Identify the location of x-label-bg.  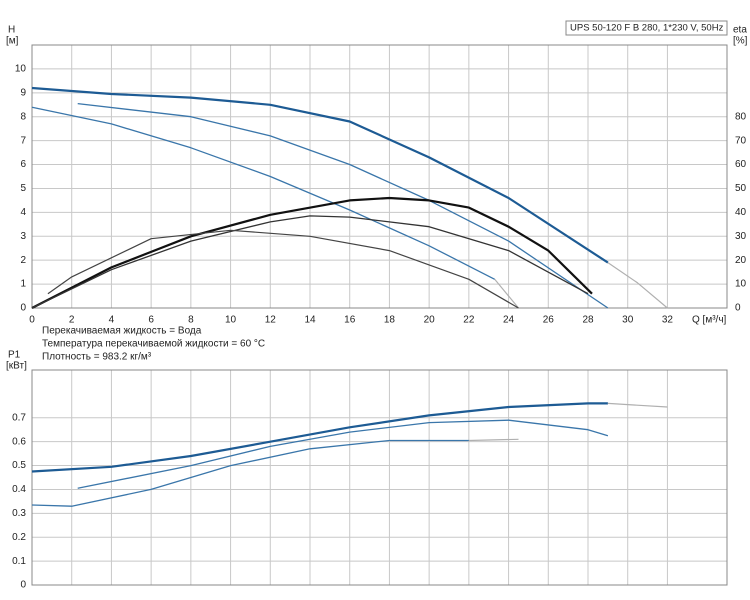
(706, 320).